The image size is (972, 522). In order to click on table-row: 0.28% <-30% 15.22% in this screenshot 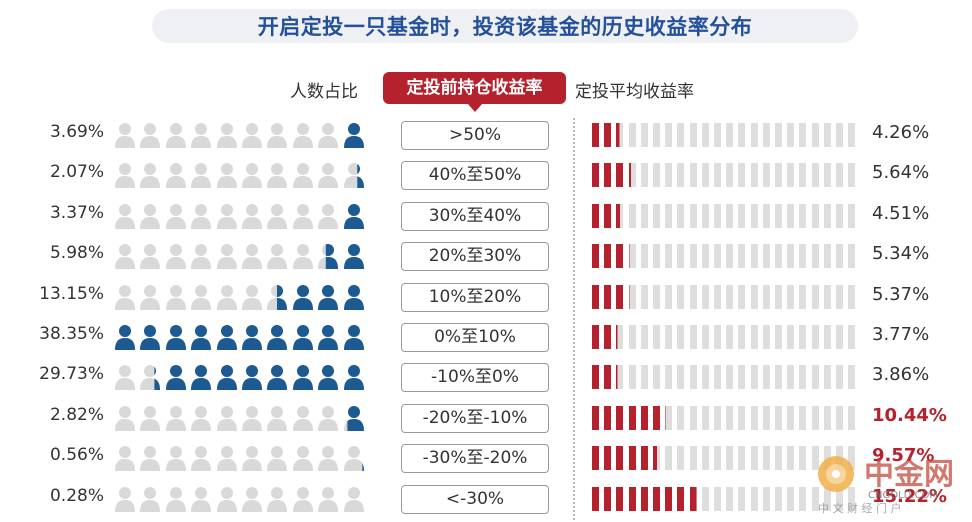, I will do `click(486, 498)`.